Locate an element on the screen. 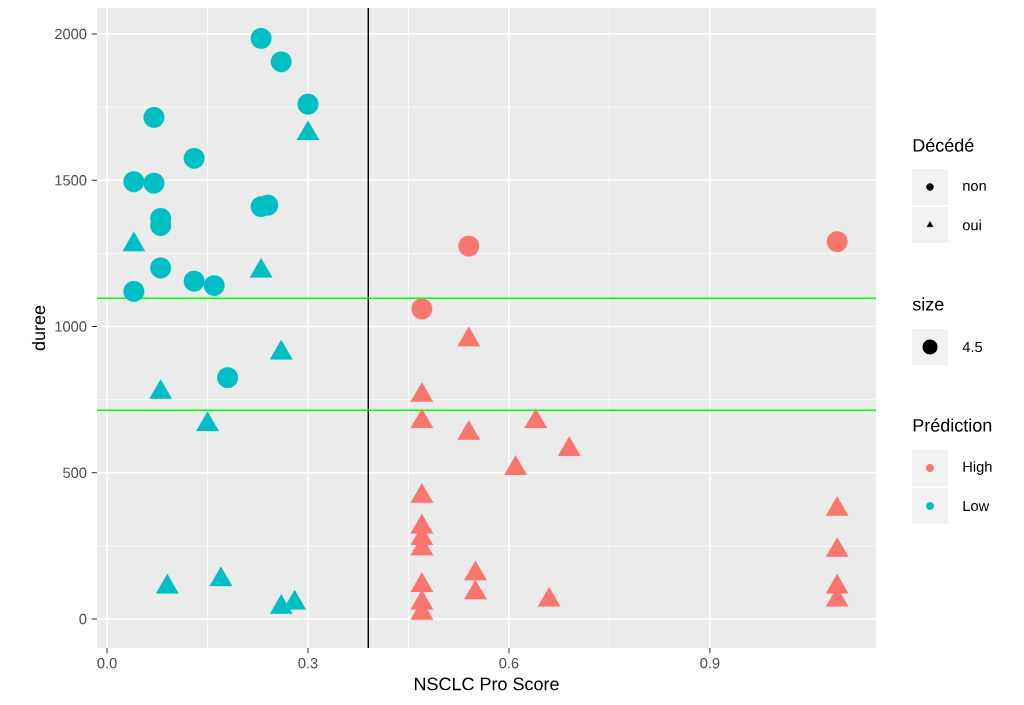 This screenshot has height=705, width=1024. y-tick-label: 1500 is located at coordinates (71, 180).